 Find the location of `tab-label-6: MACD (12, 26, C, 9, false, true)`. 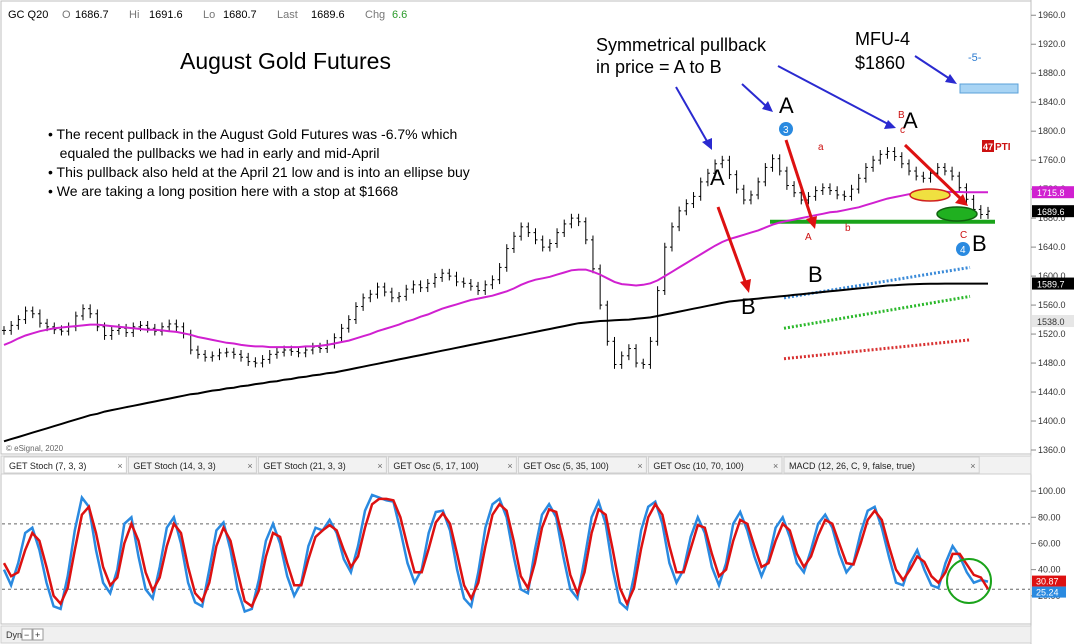

tab-label-6: MACD (12, 26, C, 9, false, true) is located at coordinates (852, 466).